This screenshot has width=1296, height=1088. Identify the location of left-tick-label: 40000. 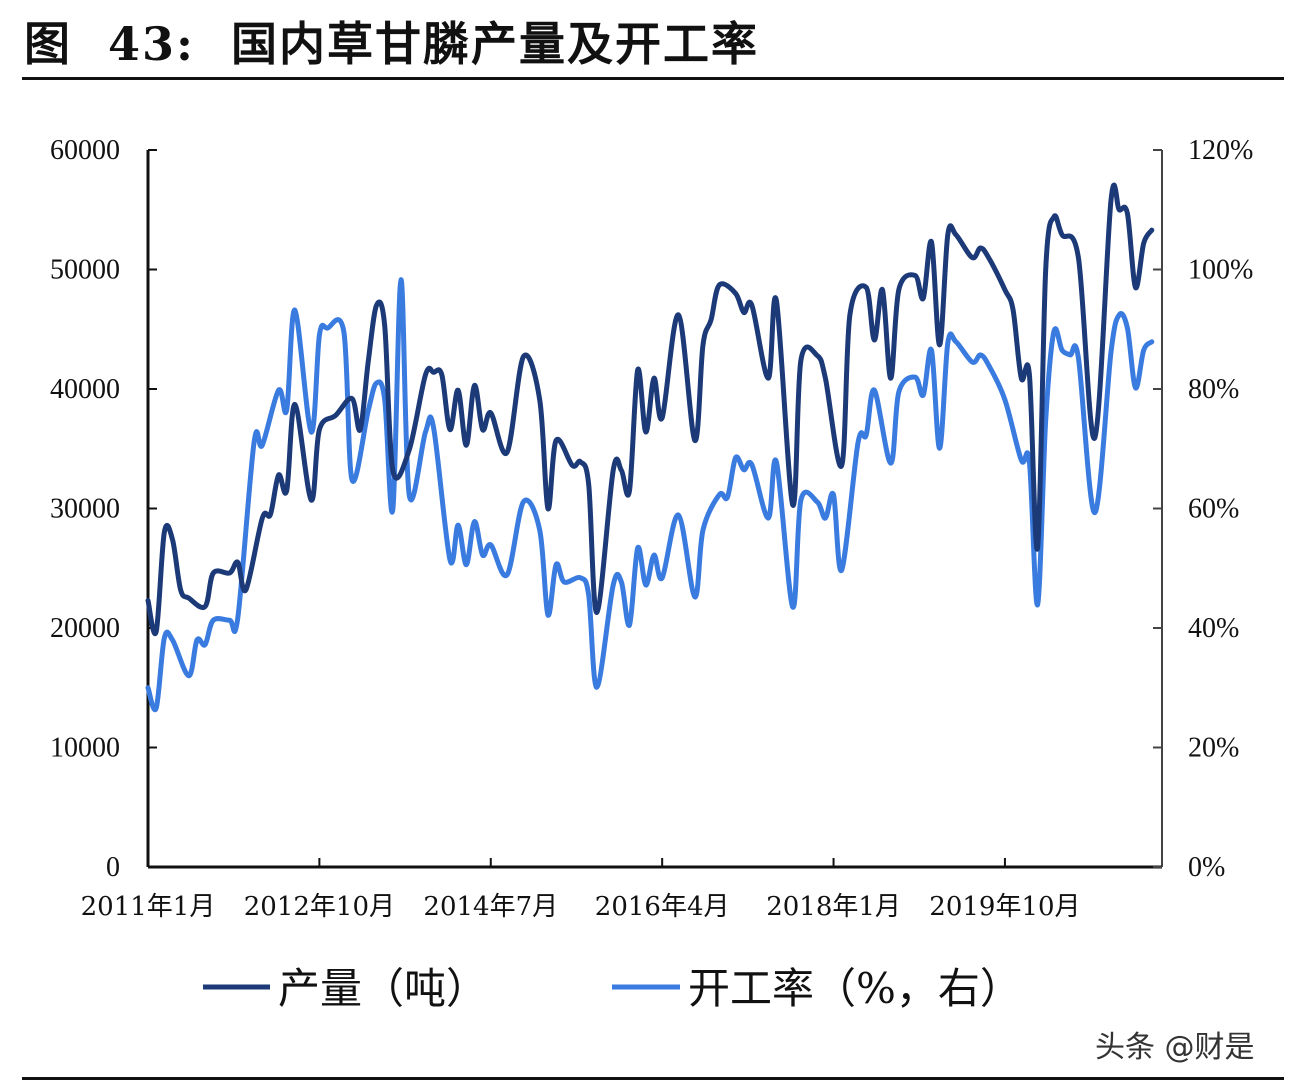
(85, 389).